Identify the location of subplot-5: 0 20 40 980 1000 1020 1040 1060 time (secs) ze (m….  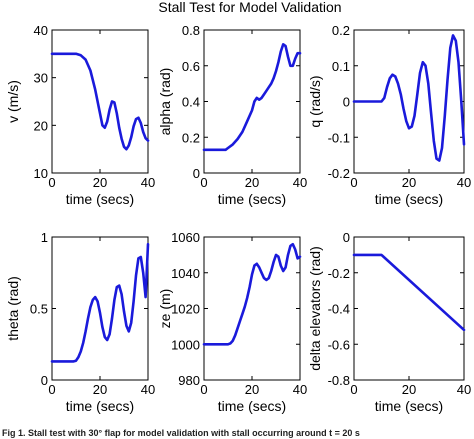
(232, 322).